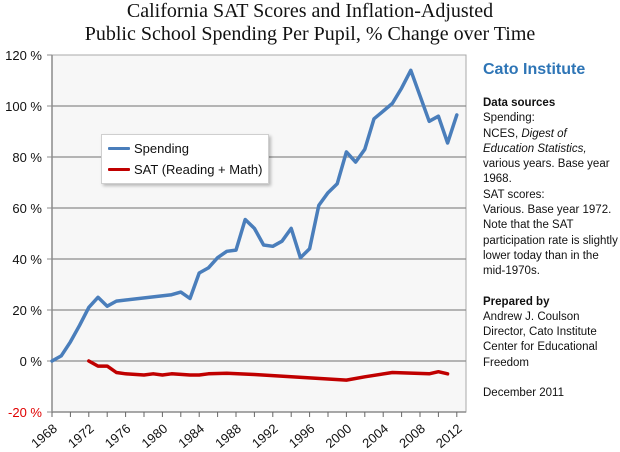 Image resolution: width=620 pixels, height=452 pixels. Describe the element at coordinates (268, 370) in the screenshot. I see `series-line-sat` at that location.